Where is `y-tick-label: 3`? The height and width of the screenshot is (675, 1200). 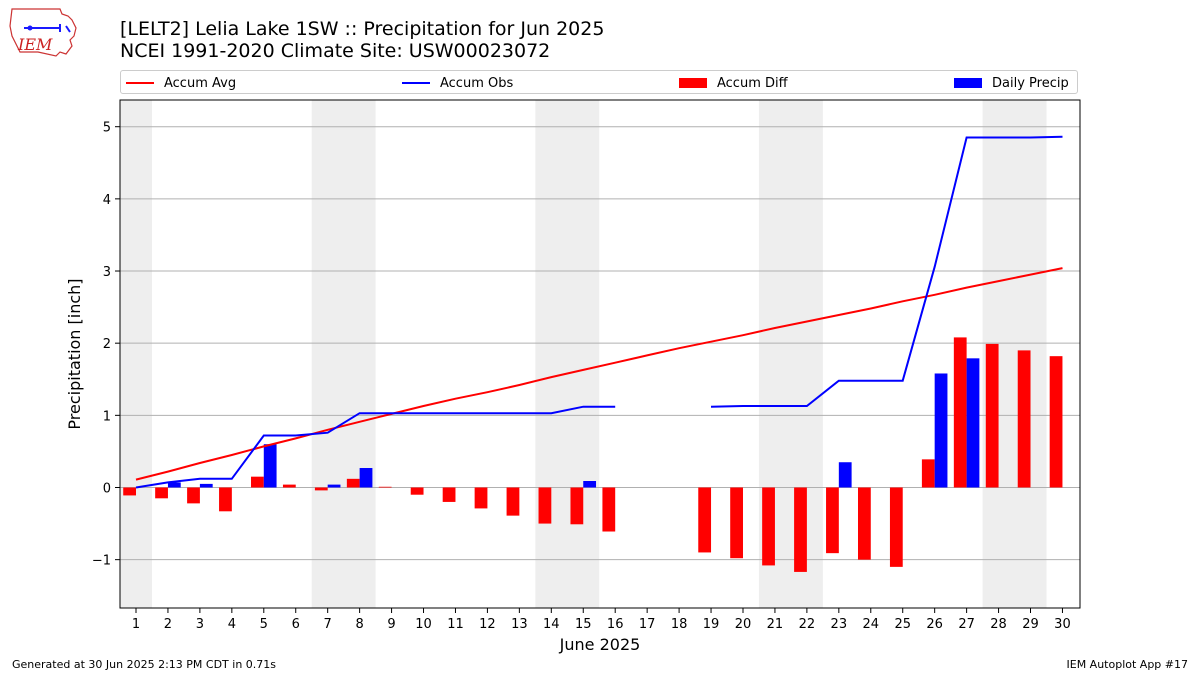
y-tick-label: 3 is located at coordinates (107, 272).